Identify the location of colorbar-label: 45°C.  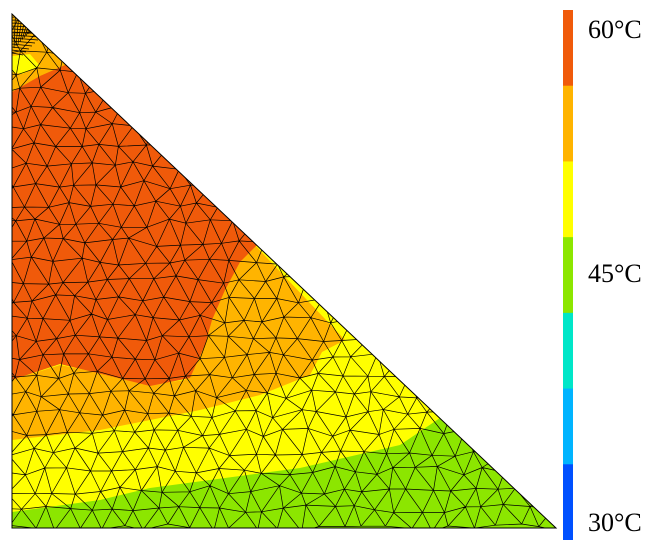
(615, 273).